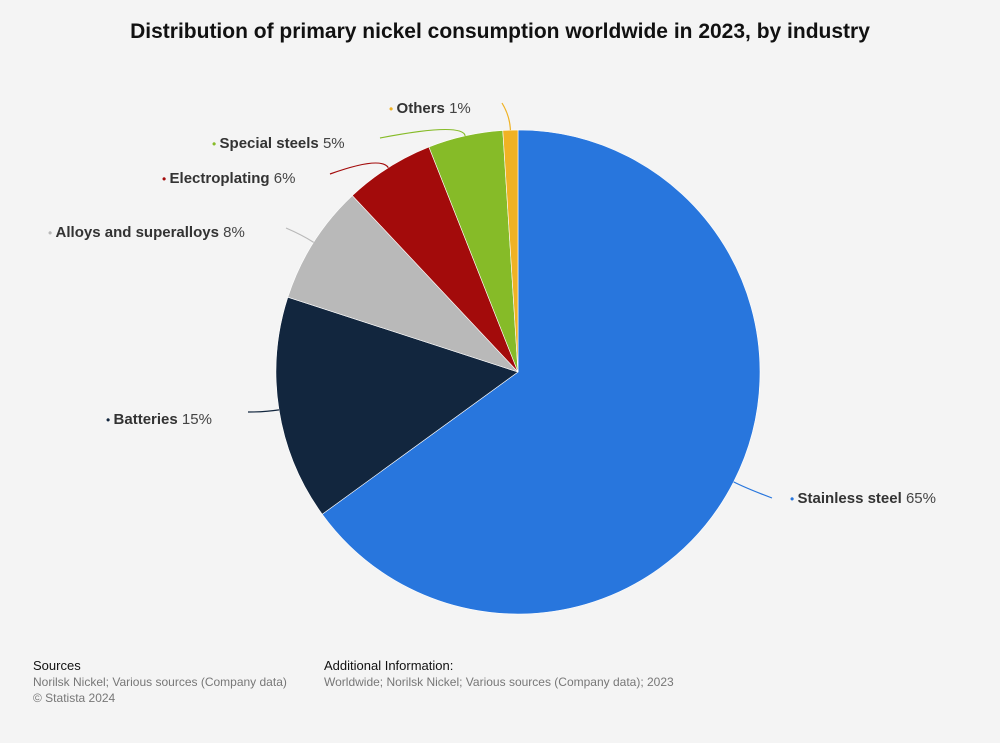 The image size is (1000, 743). Describe the element at coordinates (863, 498) in the screenshot. I see `data-label-stainless-steel: • Stainless steel 65%` at that location.